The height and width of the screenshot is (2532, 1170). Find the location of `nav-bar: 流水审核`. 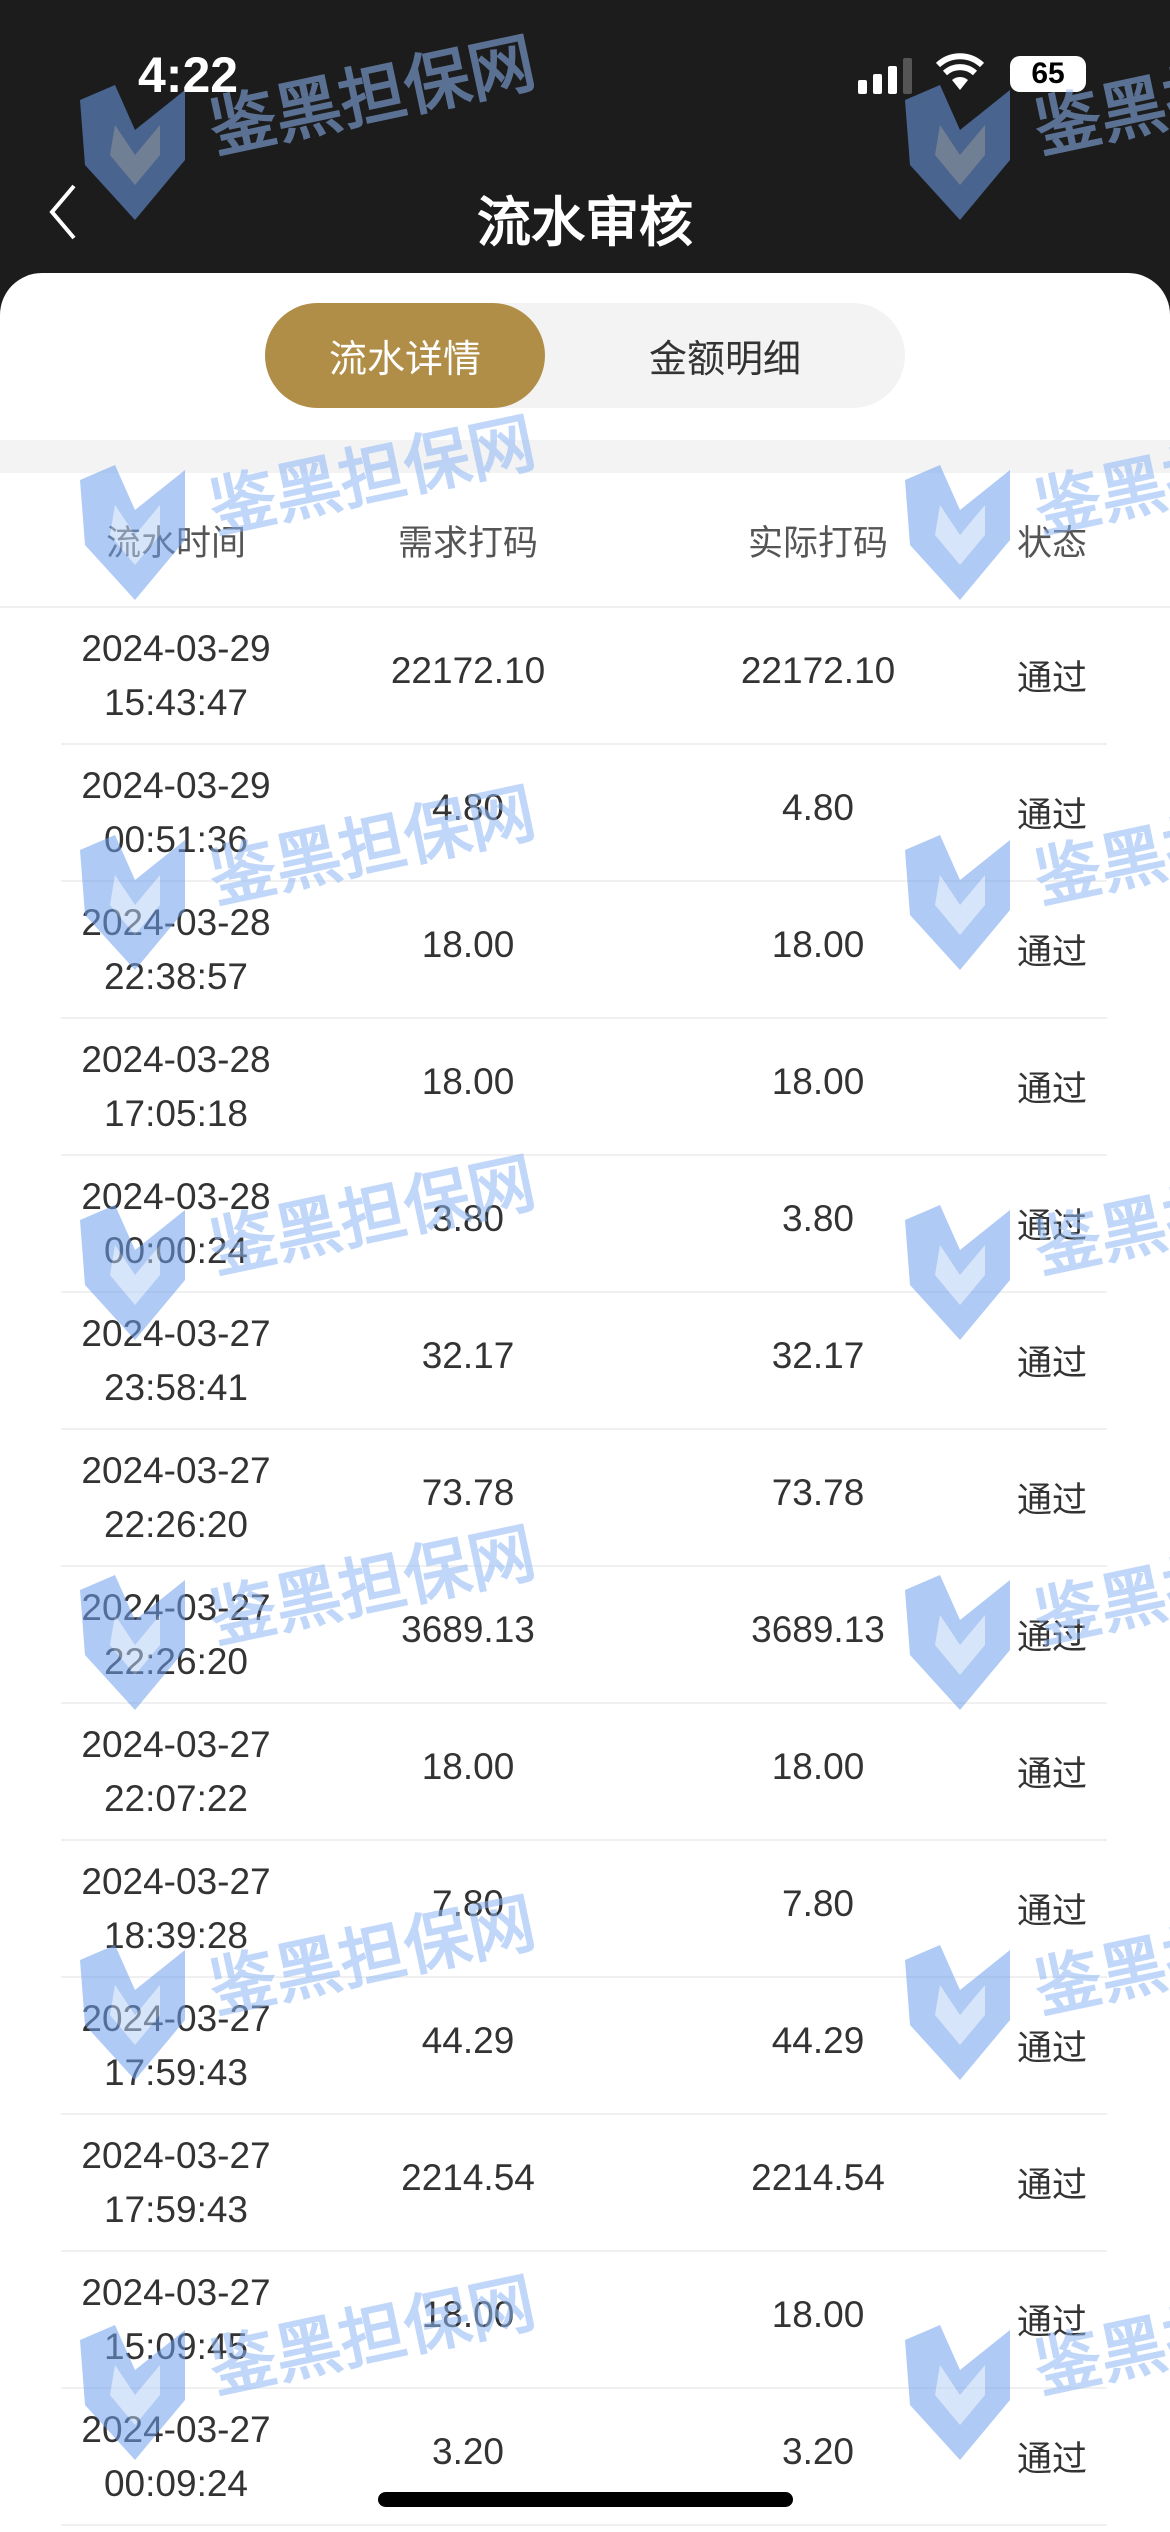

nav-bar: 流水审核 is located at coordinates (585, 210).